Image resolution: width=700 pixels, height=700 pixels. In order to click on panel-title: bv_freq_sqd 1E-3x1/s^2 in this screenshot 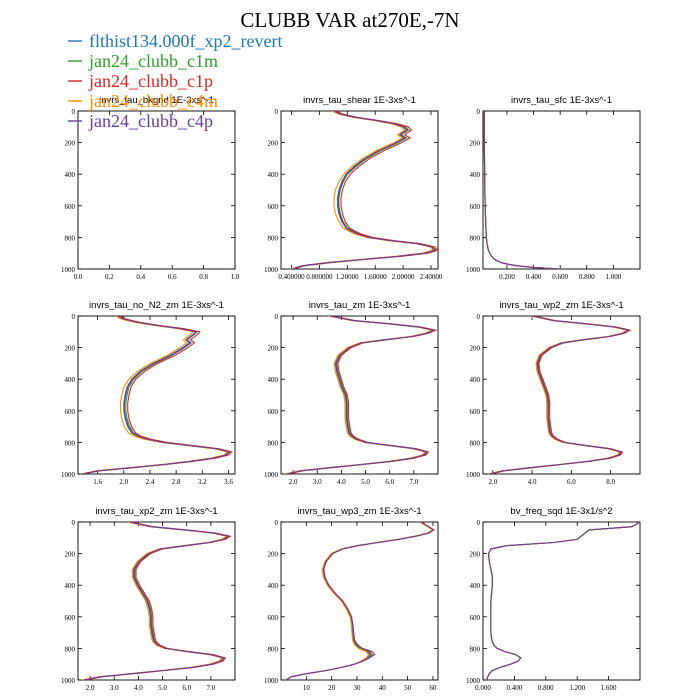, I will do `click(561, 511)`.